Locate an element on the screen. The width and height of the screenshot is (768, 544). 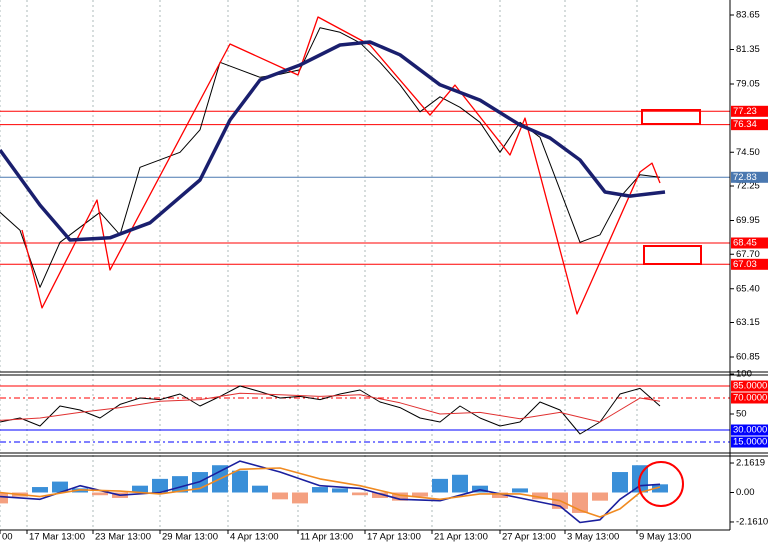
y-tick-label: 79.05 is located at coordinates (748, 84).